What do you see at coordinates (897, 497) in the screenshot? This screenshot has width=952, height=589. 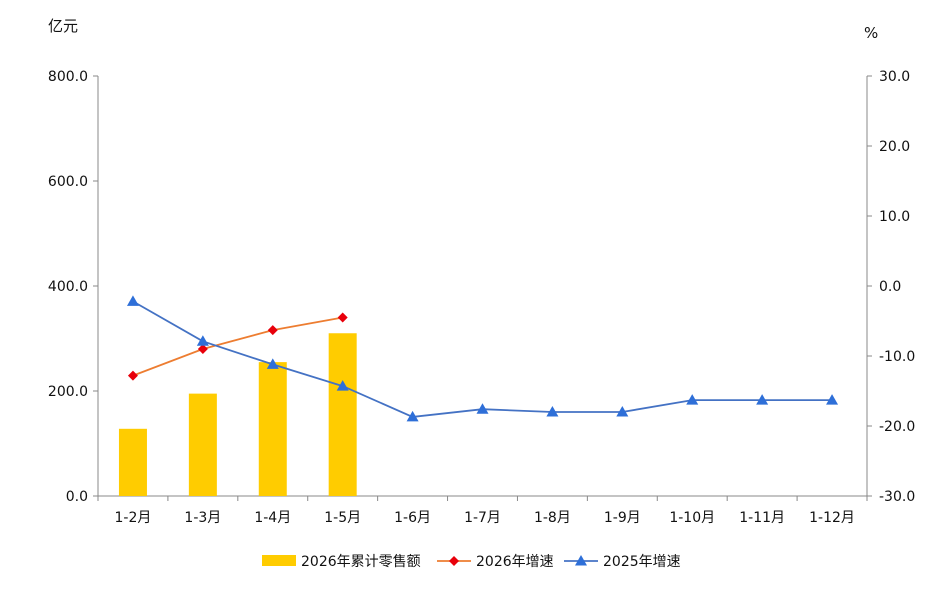 I see `right-tick-label: -30.0` at bounding box center [897, 497].